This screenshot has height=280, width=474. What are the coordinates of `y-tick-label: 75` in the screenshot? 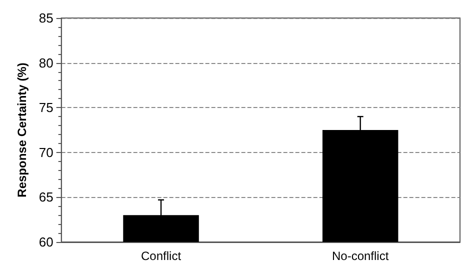 It's located at (46, 108).